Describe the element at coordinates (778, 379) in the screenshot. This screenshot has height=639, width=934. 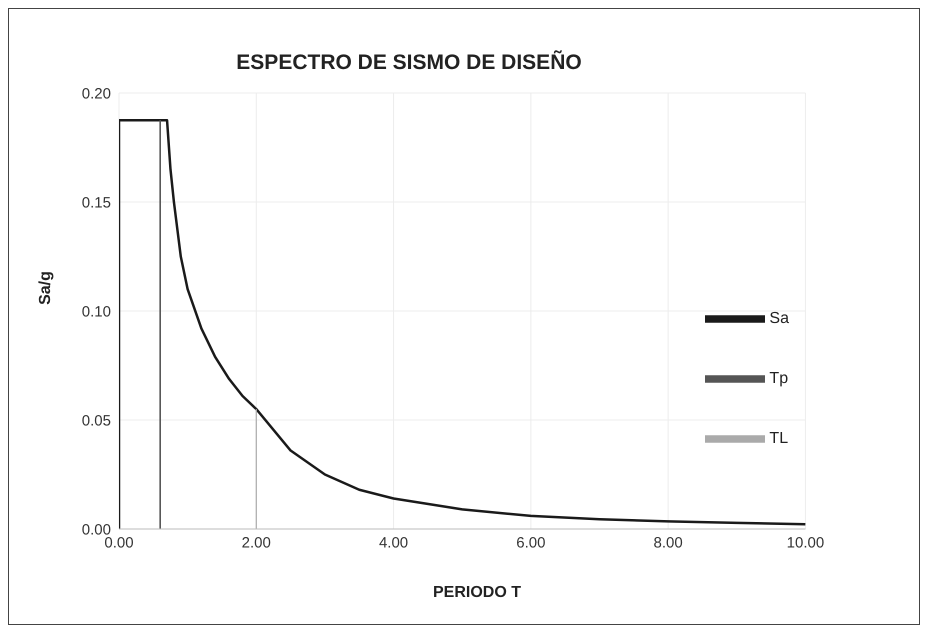
I see `legend-label: Tp` at that location.